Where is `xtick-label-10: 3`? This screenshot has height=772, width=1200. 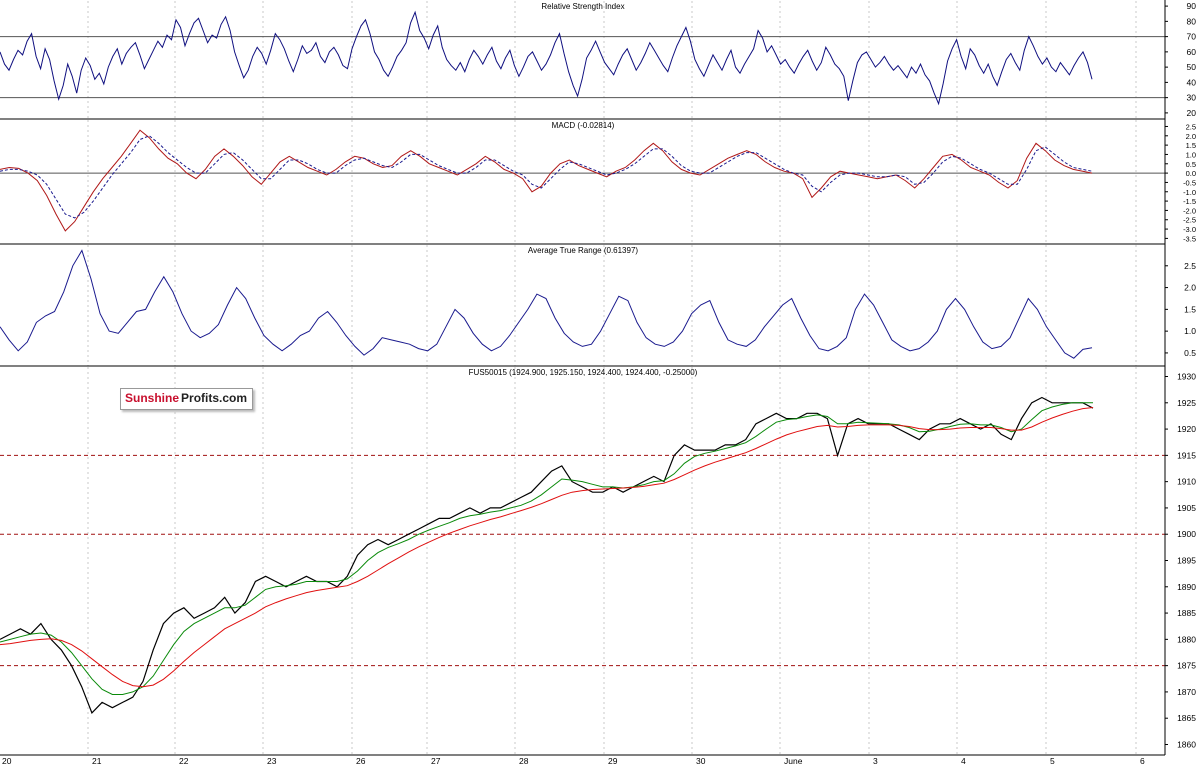
xtick-label-10: 3 is located at coordinates (875, 761).